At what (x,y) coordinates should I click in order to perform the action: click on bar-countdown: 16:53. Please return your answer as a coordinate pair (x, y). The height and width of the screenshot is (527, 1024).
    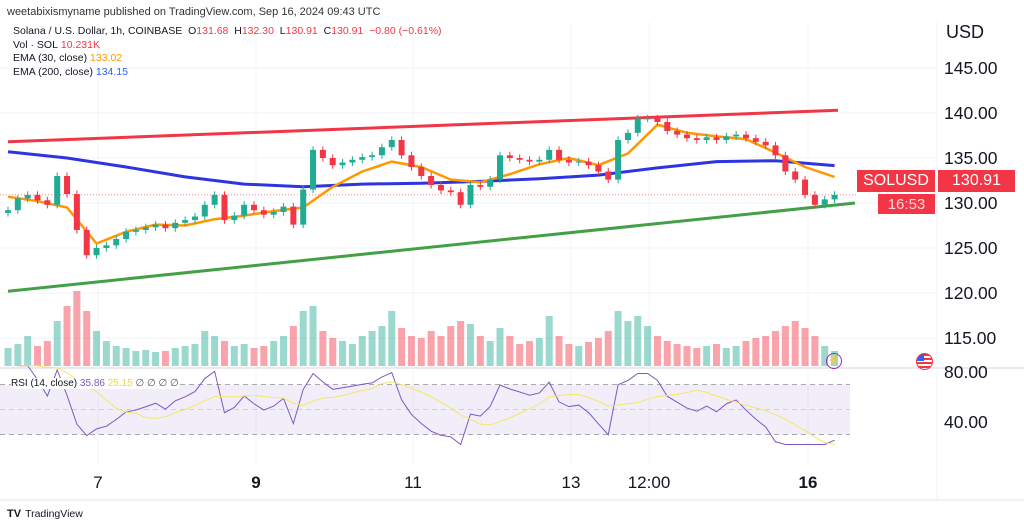
    Looking at the image, I should click on (906, 204).